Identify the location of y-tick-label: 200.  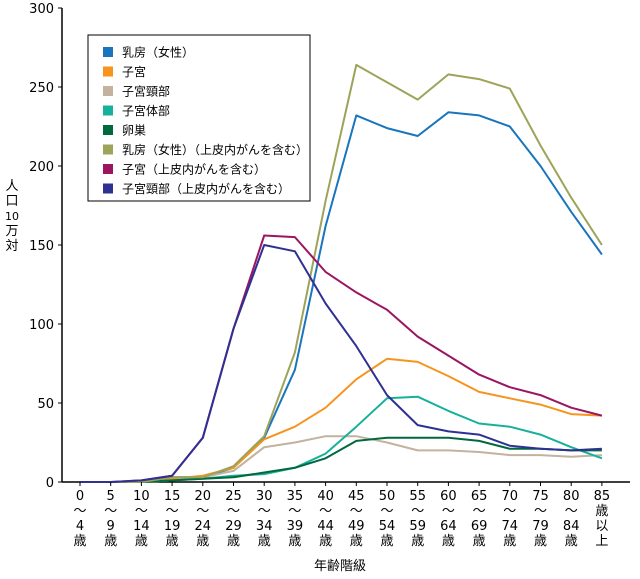
(41, 167).